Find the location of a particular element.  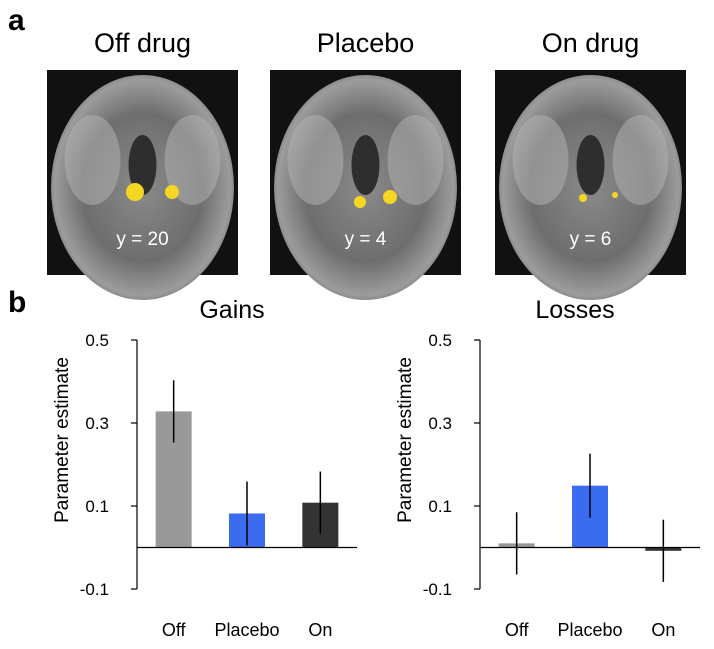

slice-label: y = 20 is located at coordinates (142, 239).